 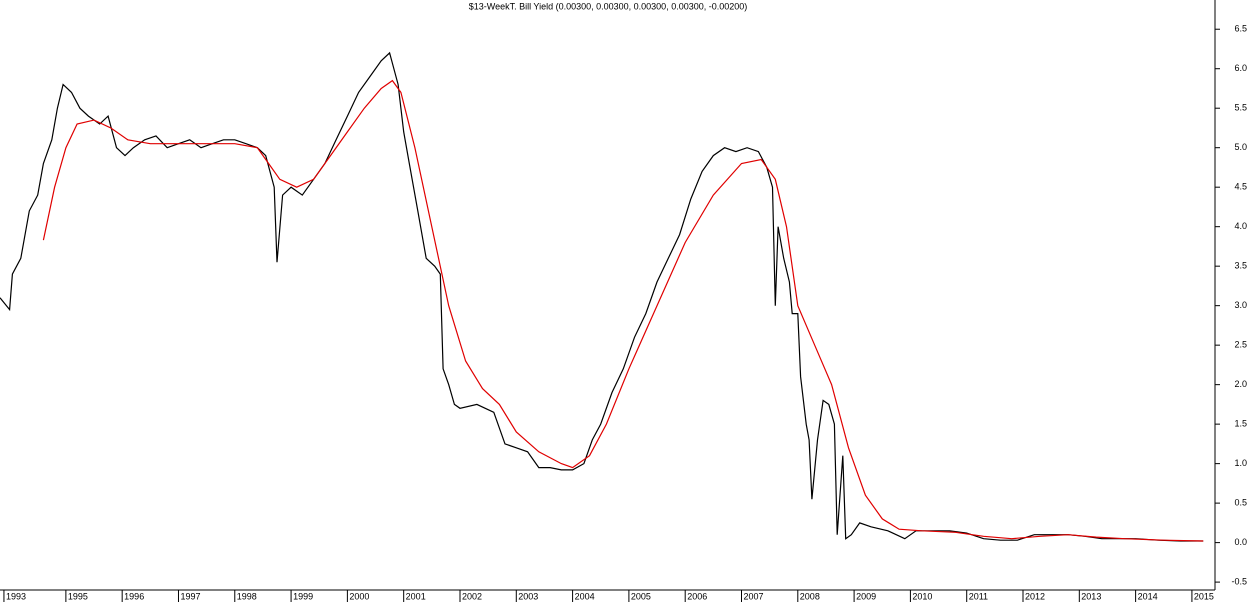 I want to click on y-tick-label: 3.5, so click(x=1240, y=266).